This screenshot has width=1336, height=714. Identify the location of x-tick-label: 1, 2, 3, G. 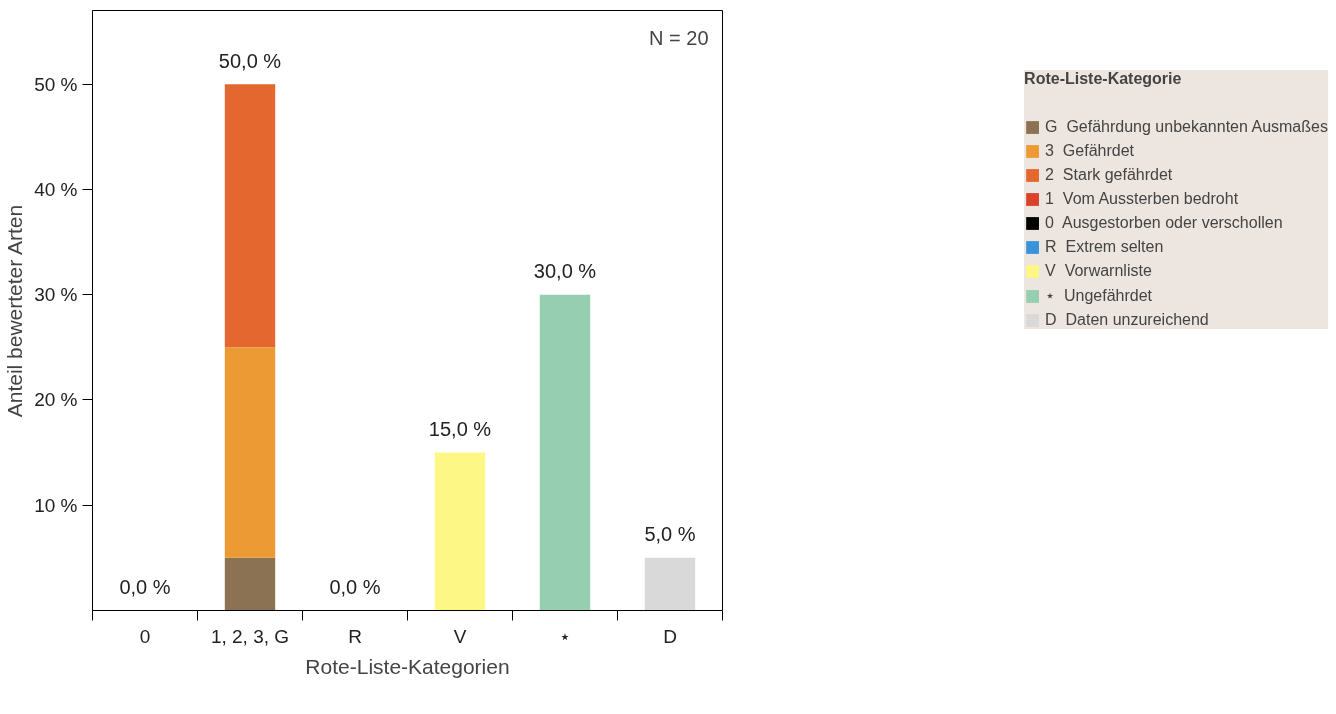
(250, 636).